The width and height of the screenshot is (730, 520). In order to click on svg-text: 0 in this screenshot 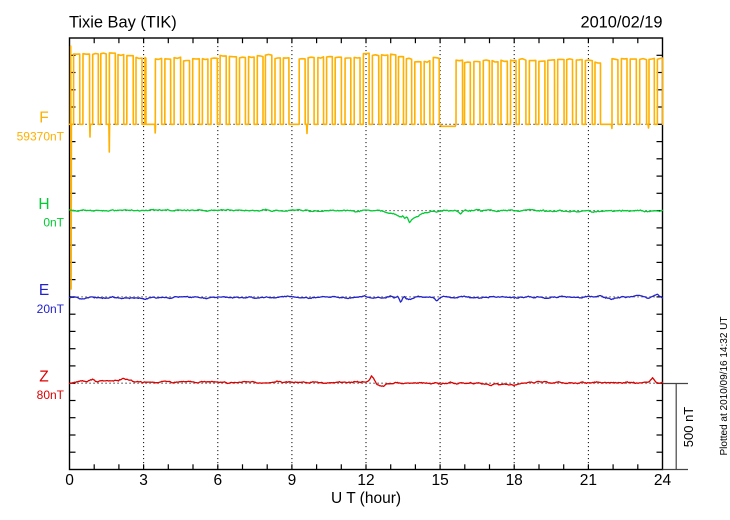, I will do `click(69, 480)`.